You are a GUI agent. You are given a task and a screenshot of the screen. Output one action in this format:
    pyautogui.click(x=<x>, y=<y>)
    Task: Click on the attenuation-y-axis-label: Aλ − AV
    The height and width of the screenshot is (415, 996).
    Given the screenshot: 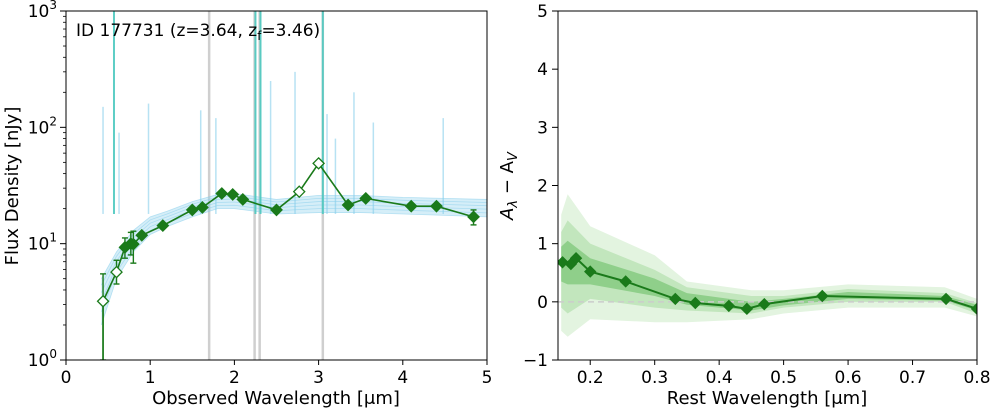 What is the action you would take?
    pyautogui.click(x=509, y=186)
    